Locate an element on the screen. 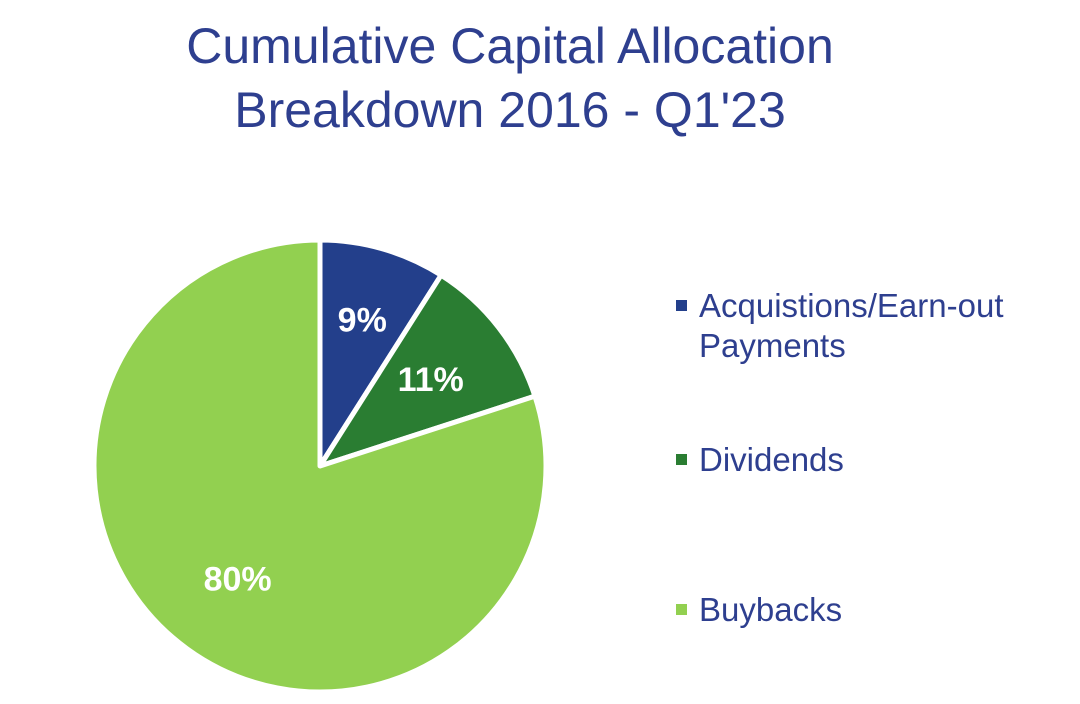 This screenshot has height=704, width=1080. legend-label-acquisitions: Acquistions/Earn-out Payments is located at coordinates (879, 326).